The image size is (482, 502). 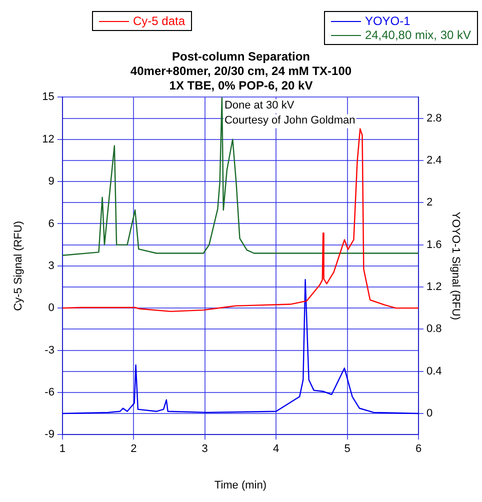 What do you see at coordinates (62, 449) in the screenshot?
I see `x-tick-label: 1` at bounding box center [62, 449].